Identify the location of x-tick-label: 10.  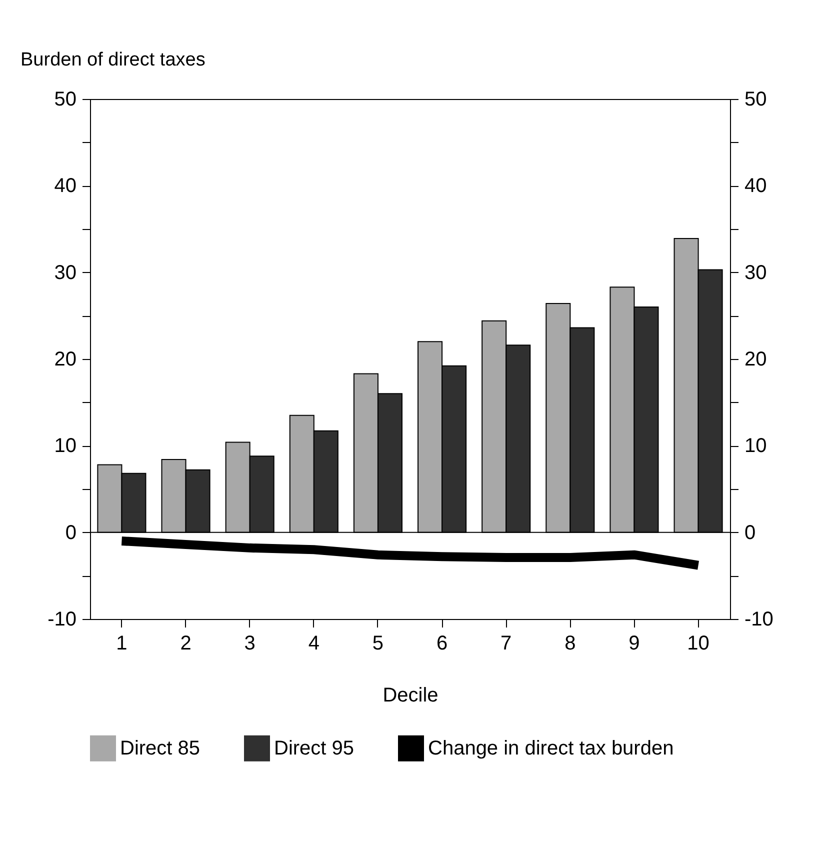
(698, 643).